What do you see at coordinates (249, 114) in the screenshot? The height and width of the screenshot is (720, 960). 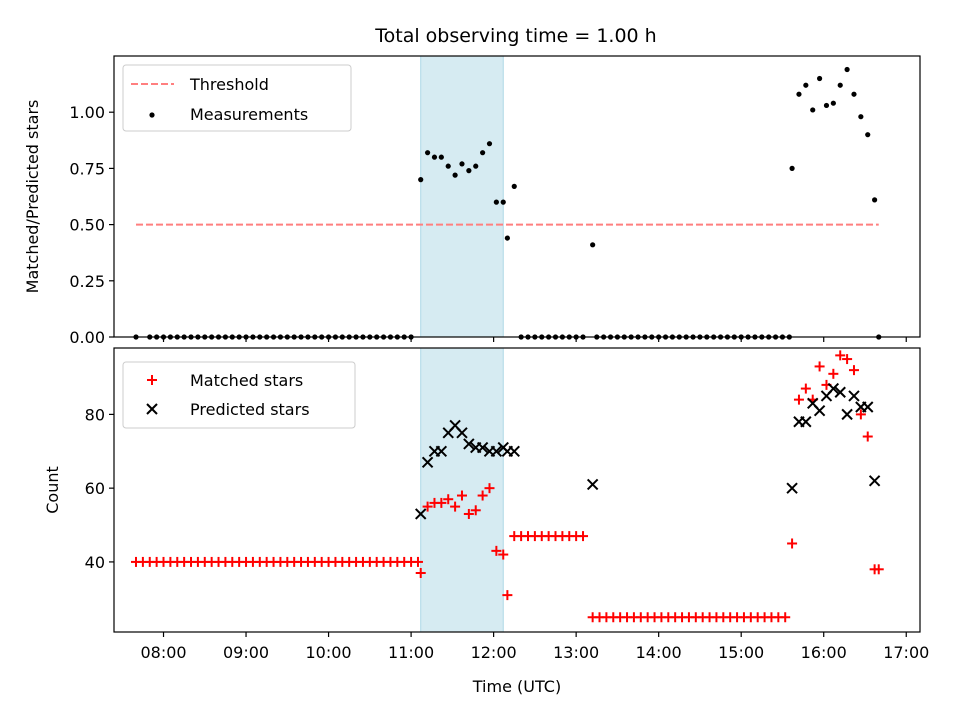 I see `legend-measurement-label: Measurements` at bounding box center [249, 114].